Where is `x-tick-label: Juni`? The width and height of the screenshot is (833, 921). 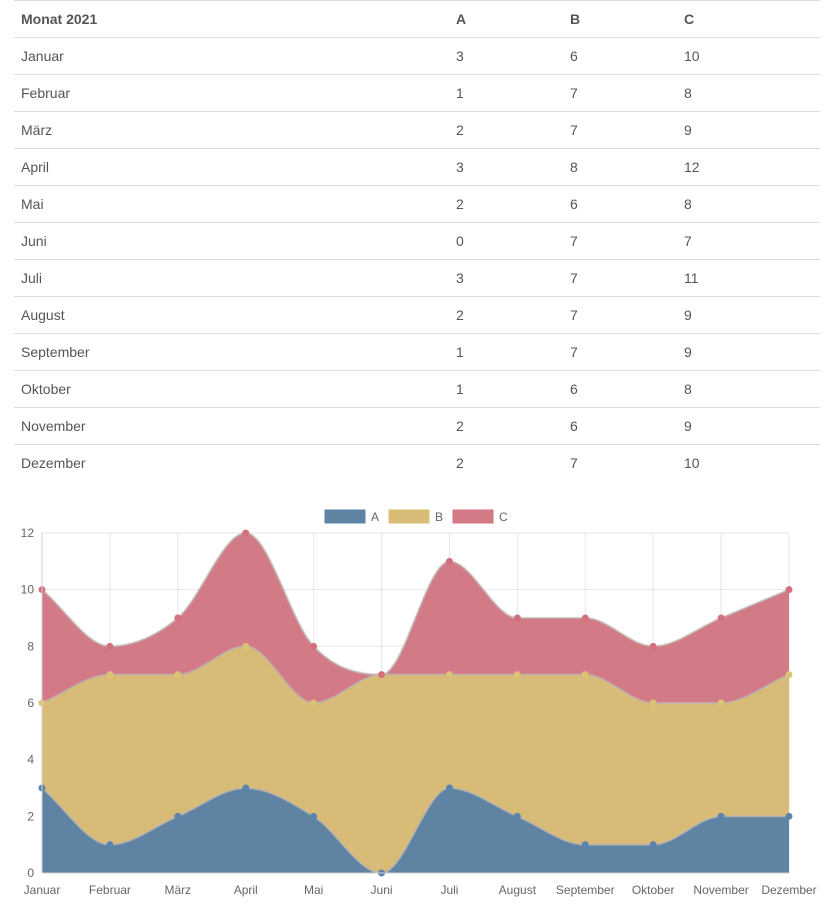 x-tick-label: Juni is located at coordinates (382, 890).